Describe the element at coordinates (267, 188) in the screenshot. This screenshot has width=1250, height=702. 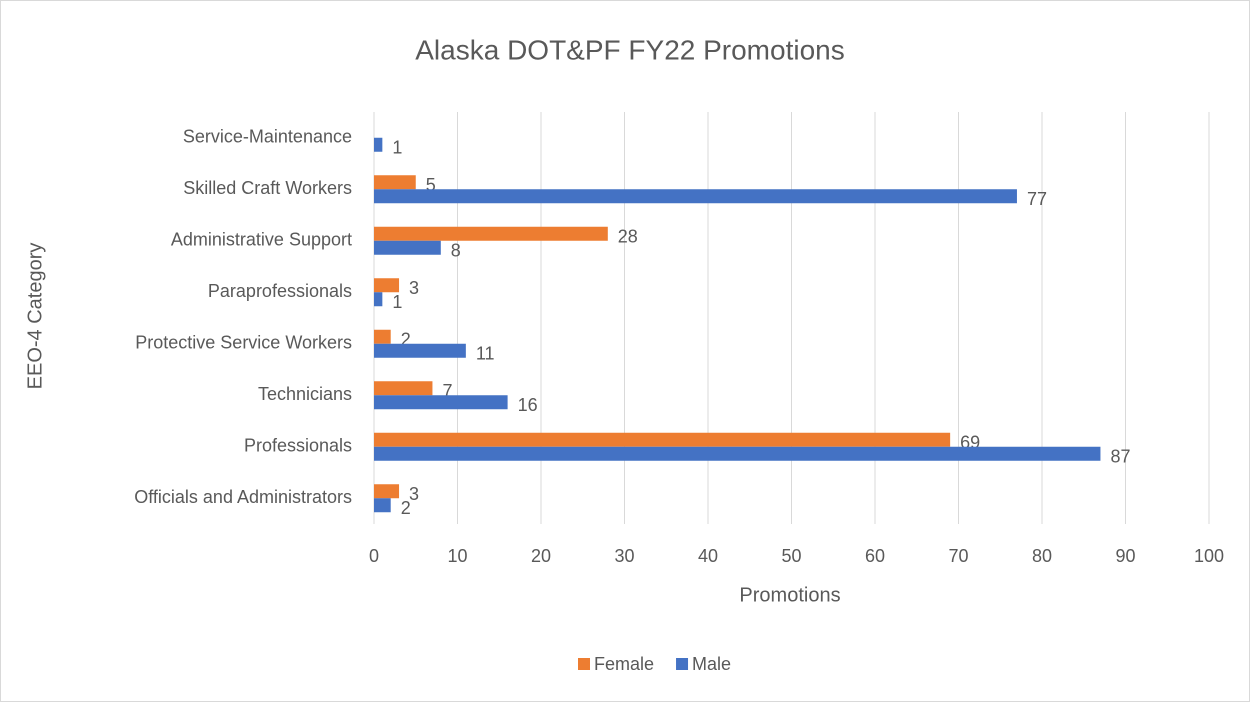
I see `y-tick-label: Skilled Craft Workers` at that location.